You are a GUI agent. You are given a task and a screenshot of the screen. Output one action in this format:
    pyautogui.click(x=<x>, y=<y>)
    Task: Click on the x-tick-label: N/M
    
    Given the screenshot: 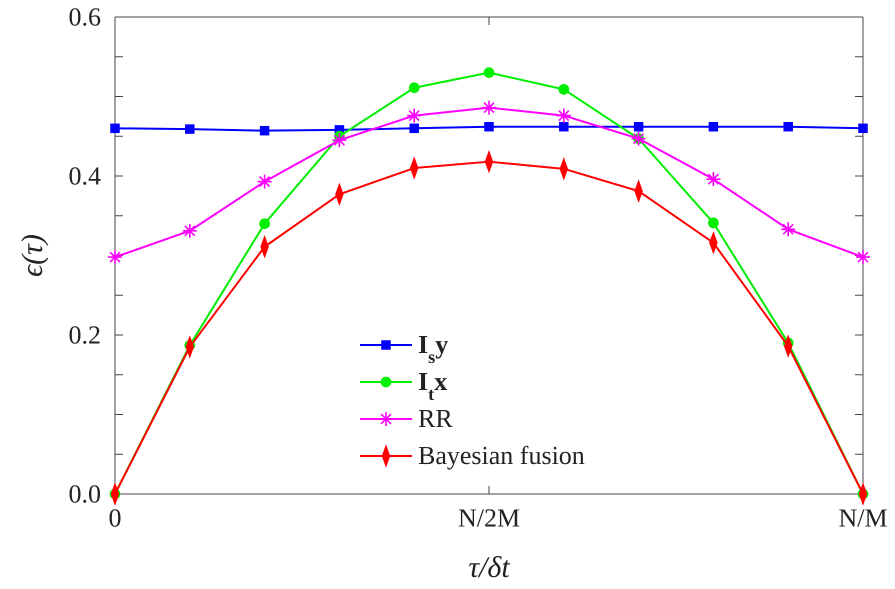 What is the action you would take?
    pyautogui.click(x=863, y=517)
    